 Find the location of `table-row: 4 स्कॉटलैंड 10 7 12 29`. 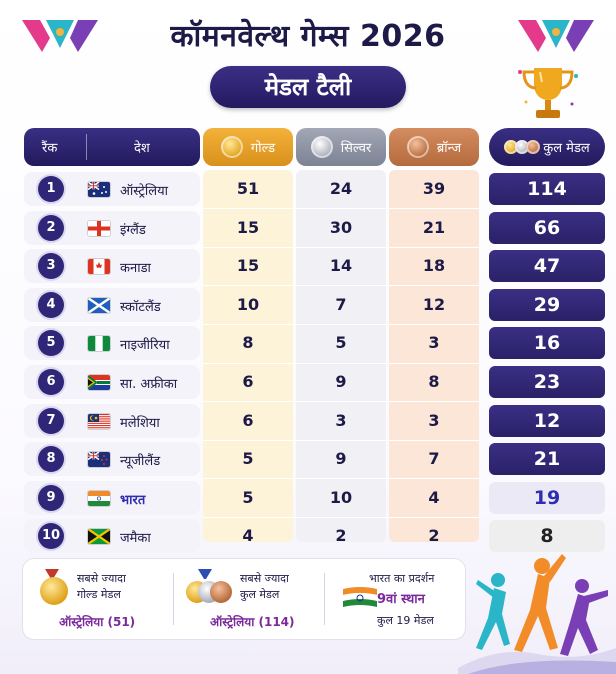

table-row: 4 स्कॉटलैंड 10 7 12 29 is located at coordinates (315, 304).